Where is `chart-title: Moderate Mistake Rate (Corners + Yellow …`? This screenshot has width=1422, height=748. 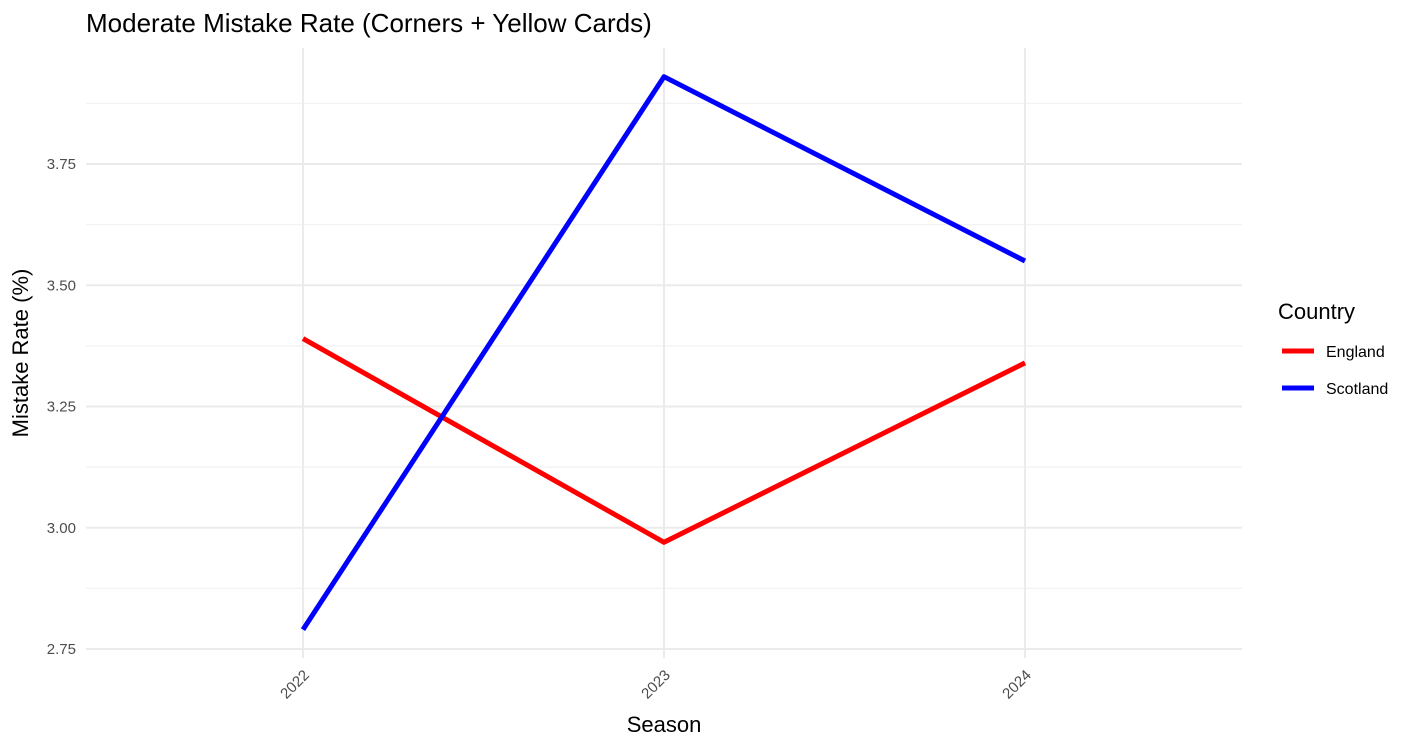 chart-title: Moderate Mistake Rate (Corners + Yellow … is located at coordinates (369, 23).